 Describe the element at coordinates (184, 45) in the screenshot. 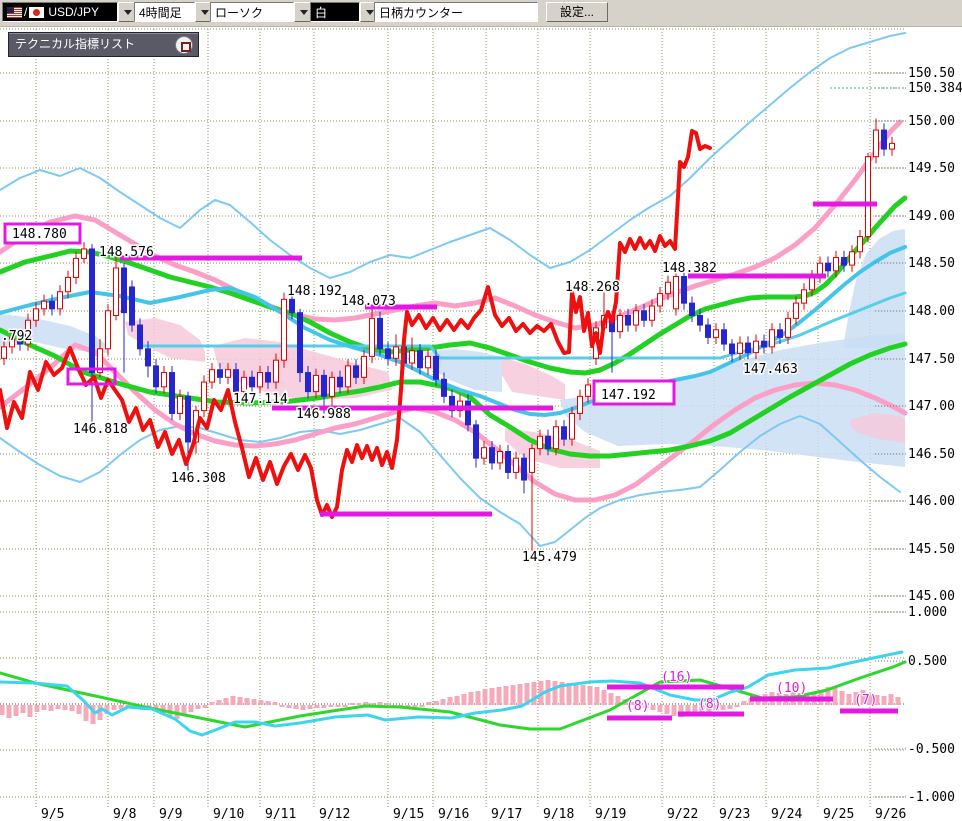

I see `panel-window-icon` at that location.